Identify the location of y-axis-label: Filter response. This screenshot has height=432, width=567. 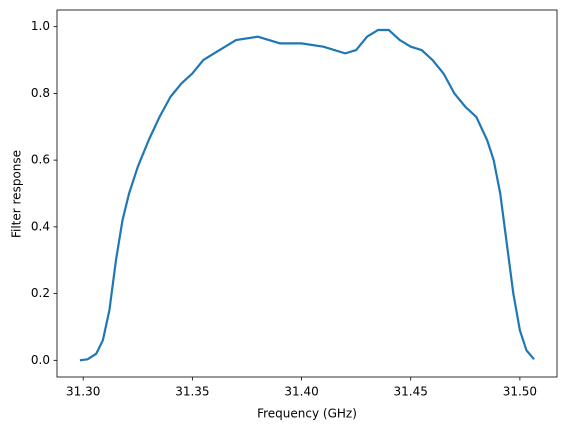
(17, 194).